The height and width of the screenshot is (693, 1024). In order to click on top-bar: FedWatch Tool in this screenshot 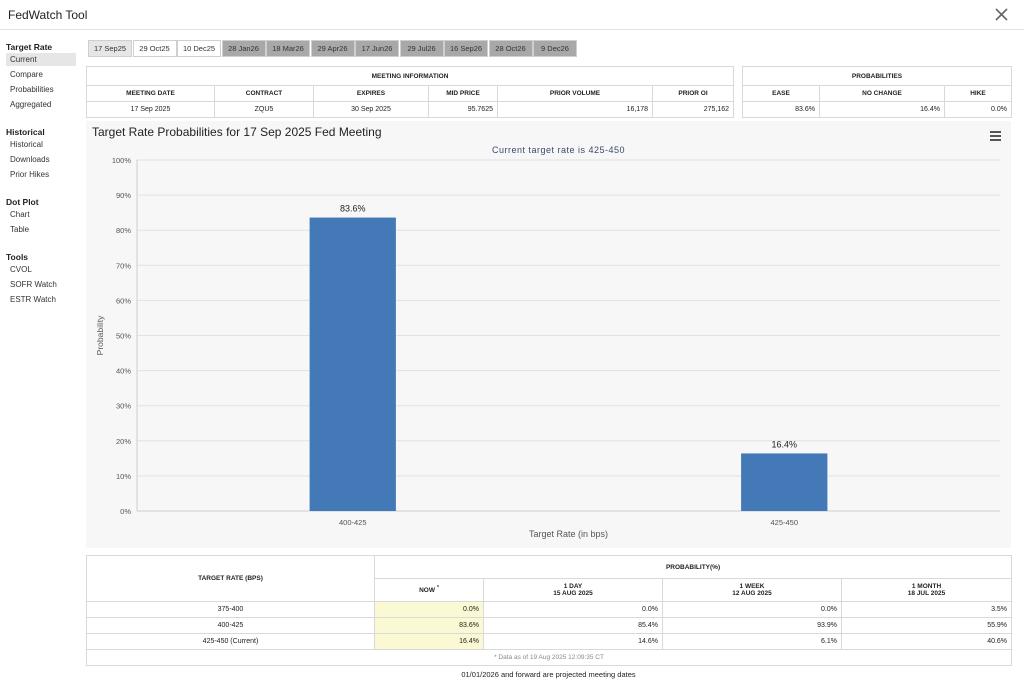, I will do `click(512, 15)`.